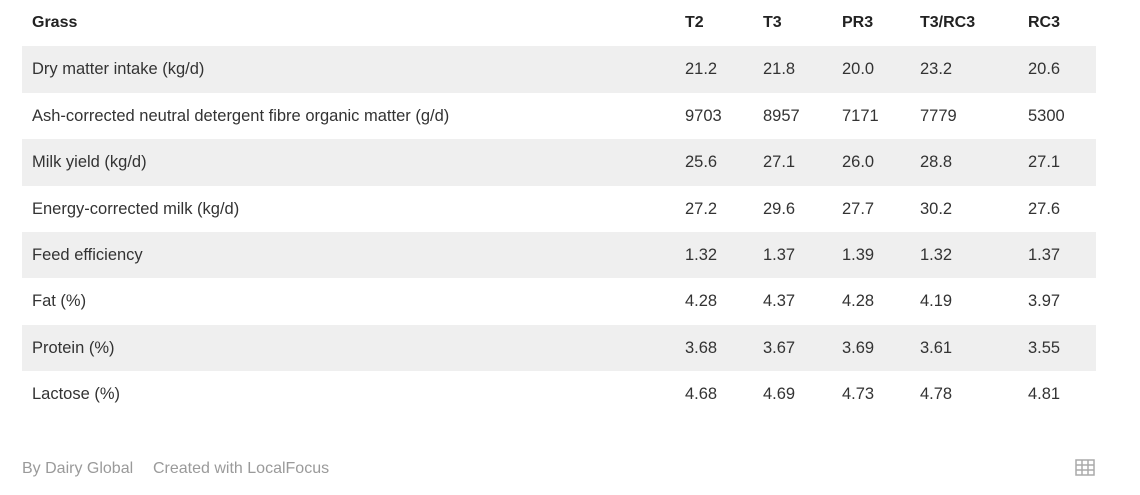  I want to click on cell-value: 20.6, so click(1044, 69).